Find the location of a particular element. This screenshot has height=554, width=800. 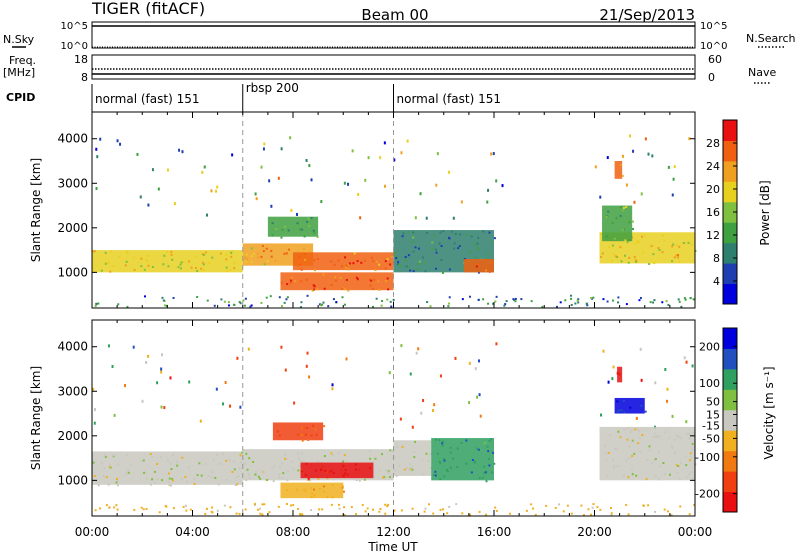

echo-region is located at coordinates (647, 453).